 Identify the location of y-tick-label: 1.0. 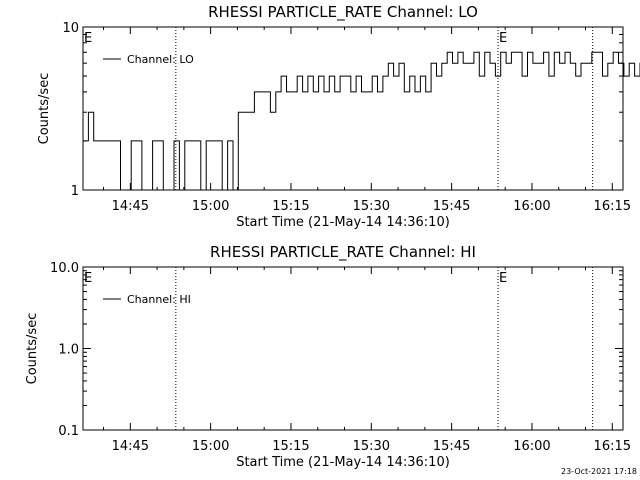
(68, 350).